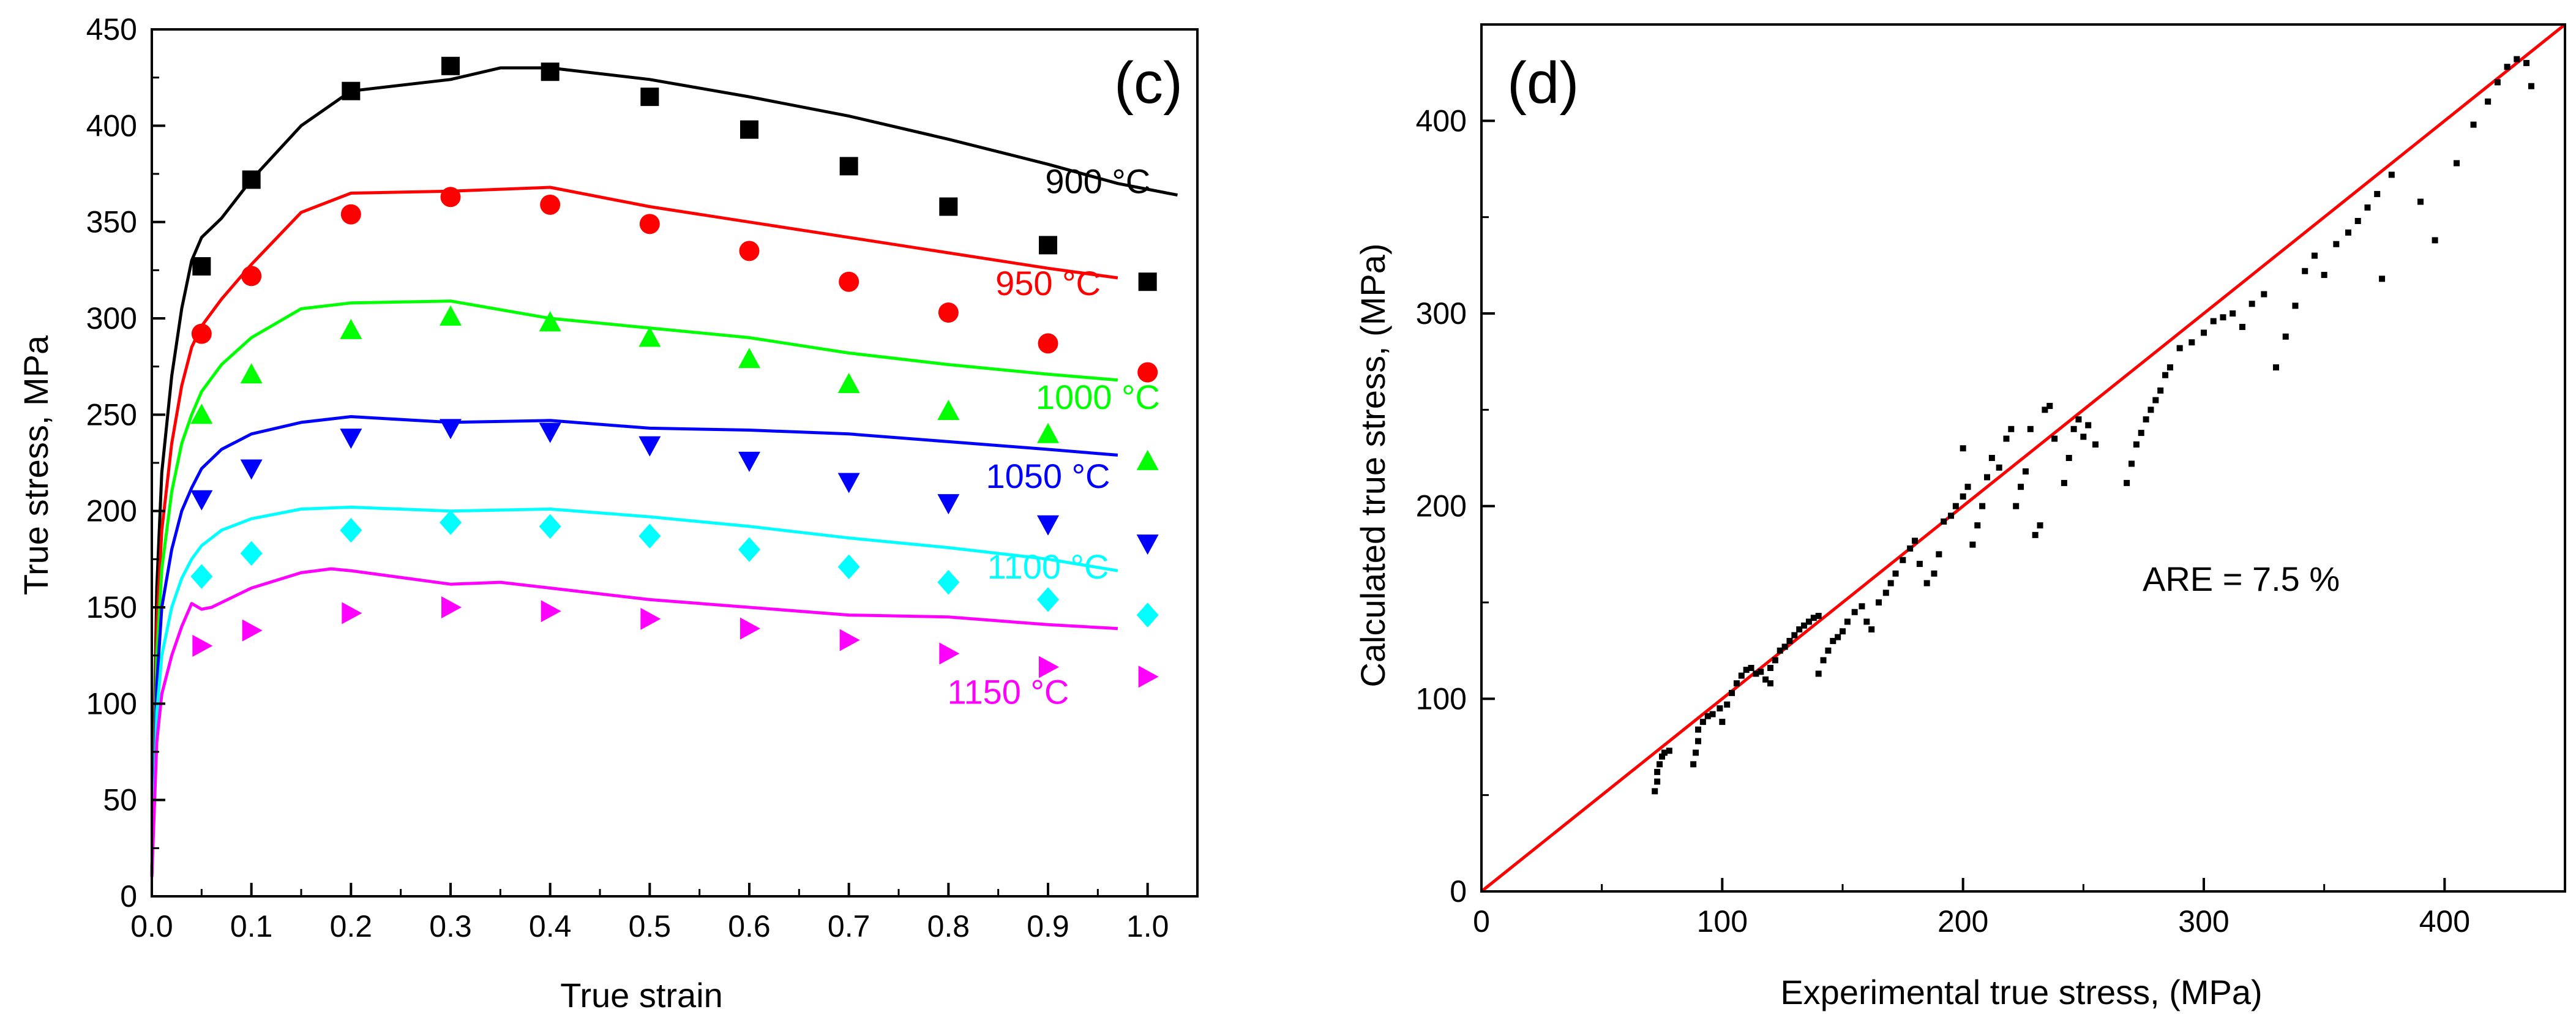 This screenshot has height=1031, width=2576. Describe the element at coordinates (2444, 921) in the screenshot. I see `d-x-tick-label: 400` at that location.